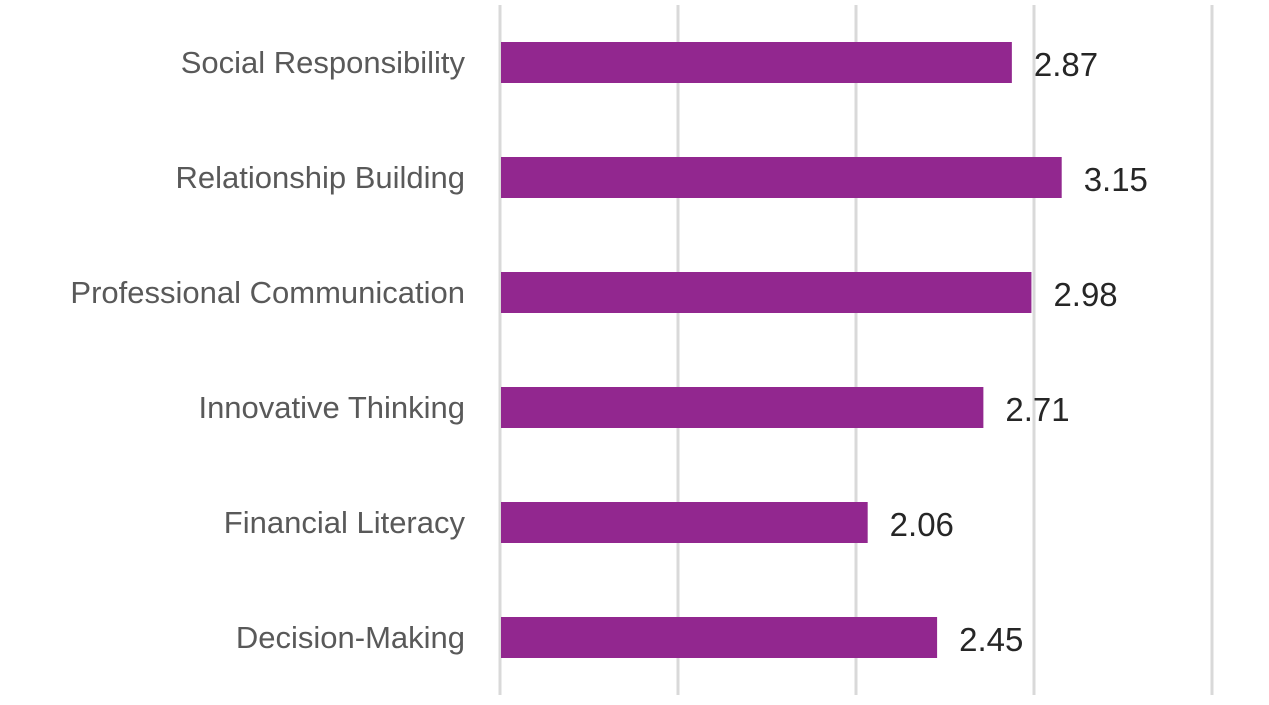 The width and height of the screenshot is (1269, 705). What do you see at coordinates (1066, 64) in the screenshot?
I see `data-label: 2.87` at bounding box center [1066, 64].